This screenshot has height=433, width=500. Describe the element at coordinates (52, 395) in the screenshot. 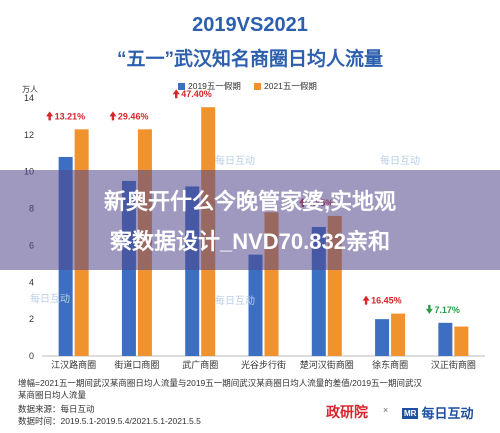

I see `footnote-line2: 某商圈日均人流量` at that location.